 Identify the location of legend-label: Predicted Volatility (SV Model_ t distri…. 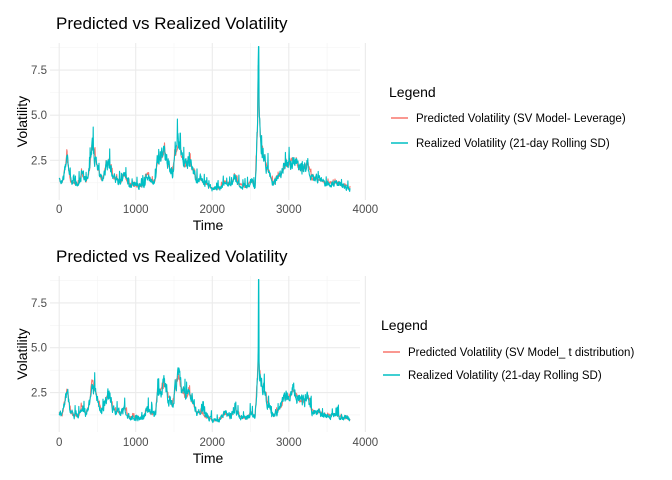
(521, 353).